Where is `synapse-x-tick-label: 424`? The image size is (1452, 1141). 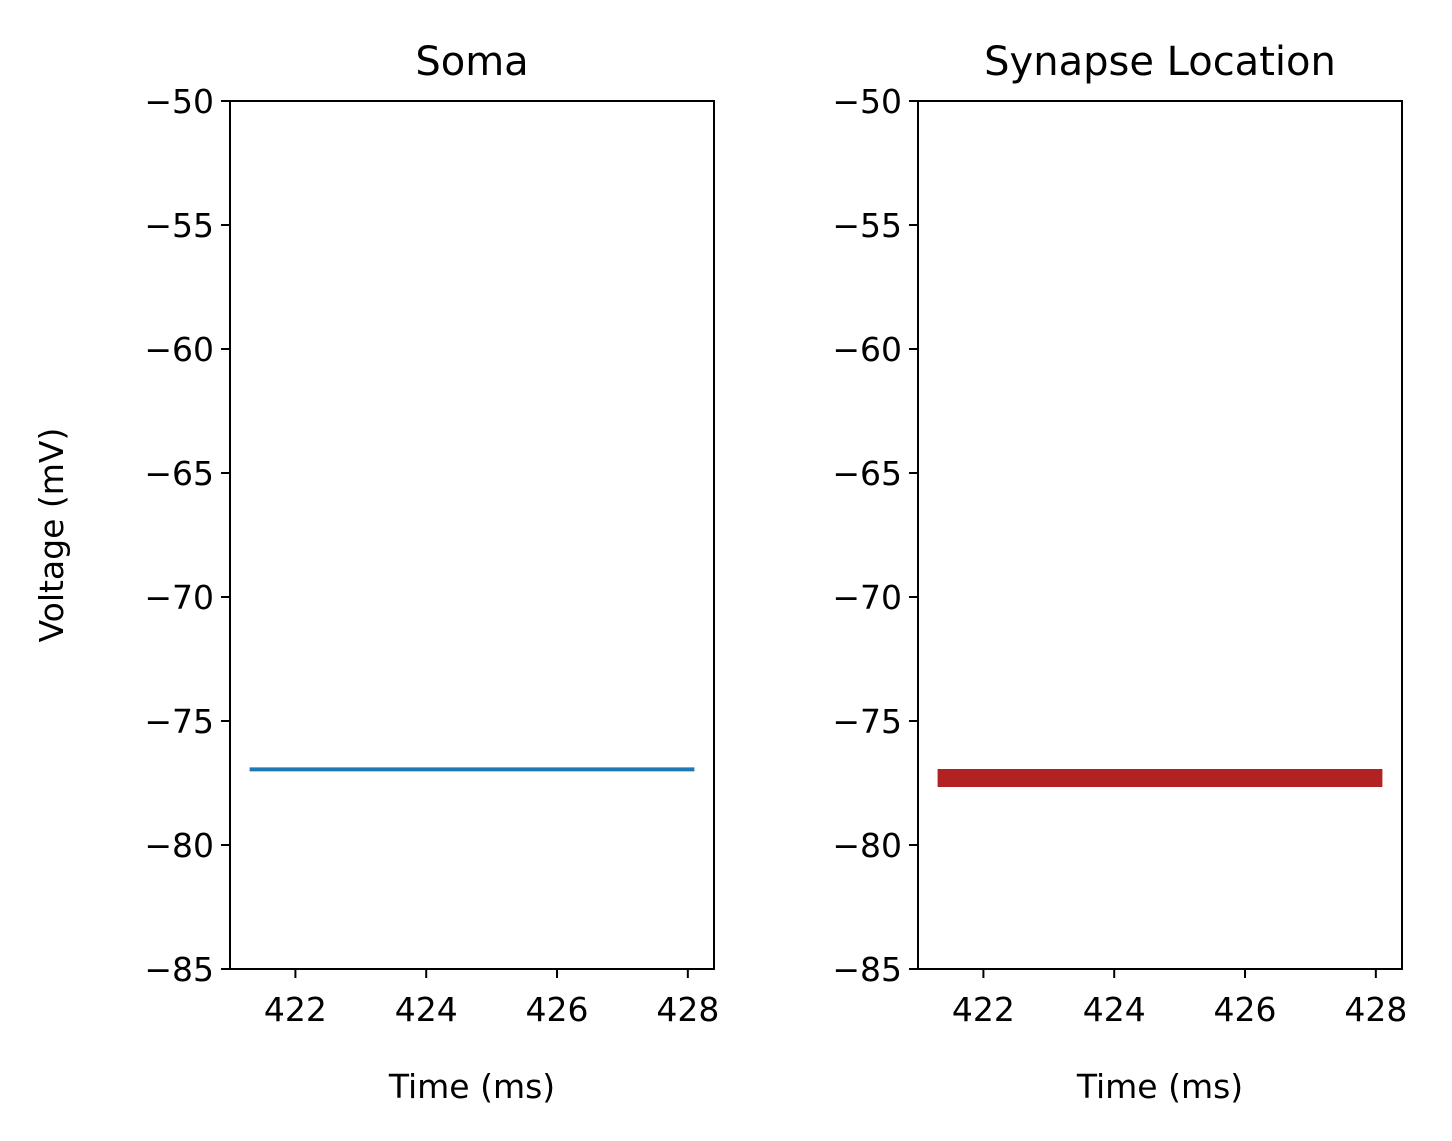
synapse-x-tick-label: 424 is located at coordinates (1114, 1009).